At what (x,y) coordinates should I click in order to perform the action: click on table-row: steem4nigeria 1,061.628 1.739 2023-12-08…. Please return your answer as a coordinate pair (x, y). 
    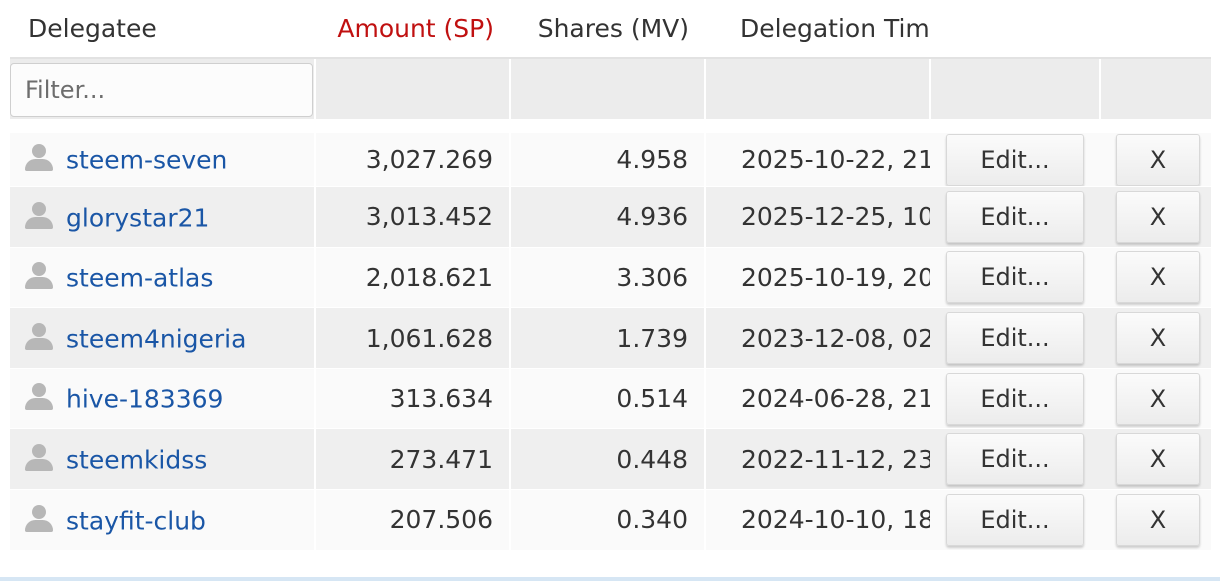
    Looking at the image, I should click on (610, 338).